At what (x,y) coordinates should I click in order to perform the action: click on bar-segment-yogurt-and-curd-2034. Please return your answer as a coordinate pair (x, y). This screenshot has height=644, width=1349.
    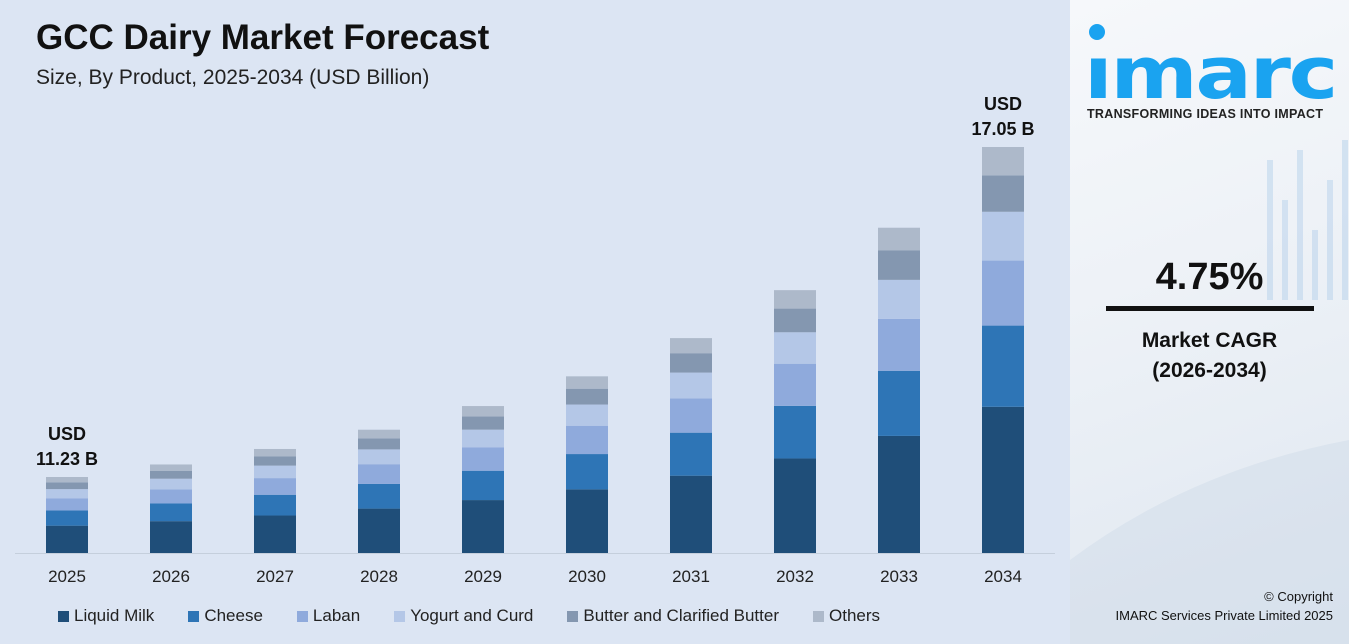
    Looking at the image, I should click on (1003, 236).